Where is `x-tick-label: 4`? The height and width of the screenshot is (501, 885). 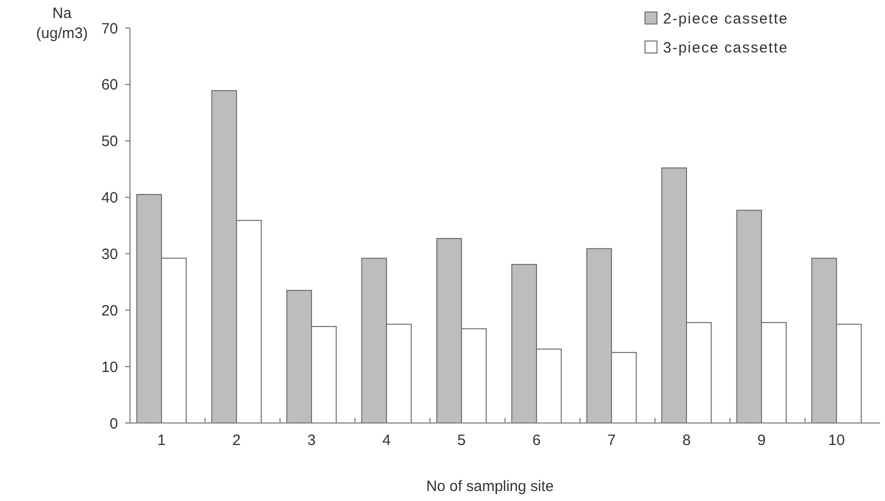 x-tick-label: 4 is located at coordinates (386, 440).